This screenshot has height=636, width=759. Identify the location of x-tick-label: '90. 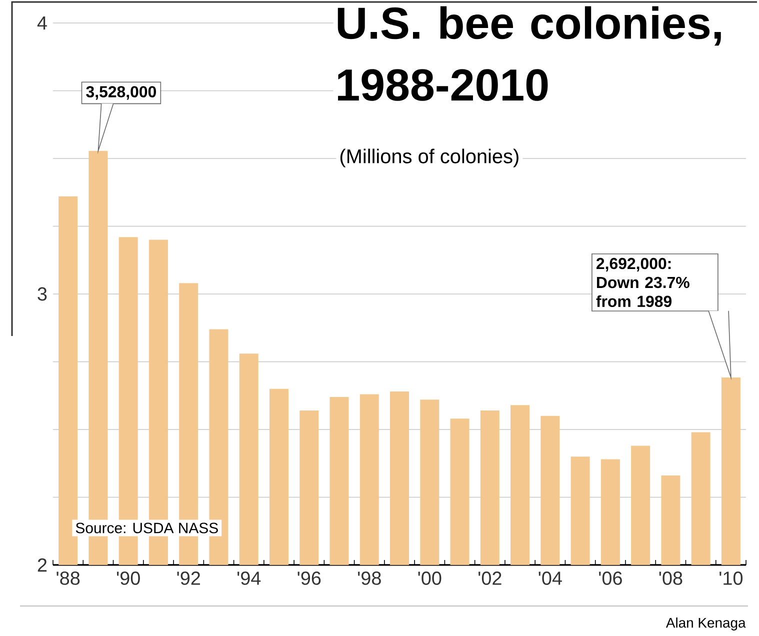
(128, 578).